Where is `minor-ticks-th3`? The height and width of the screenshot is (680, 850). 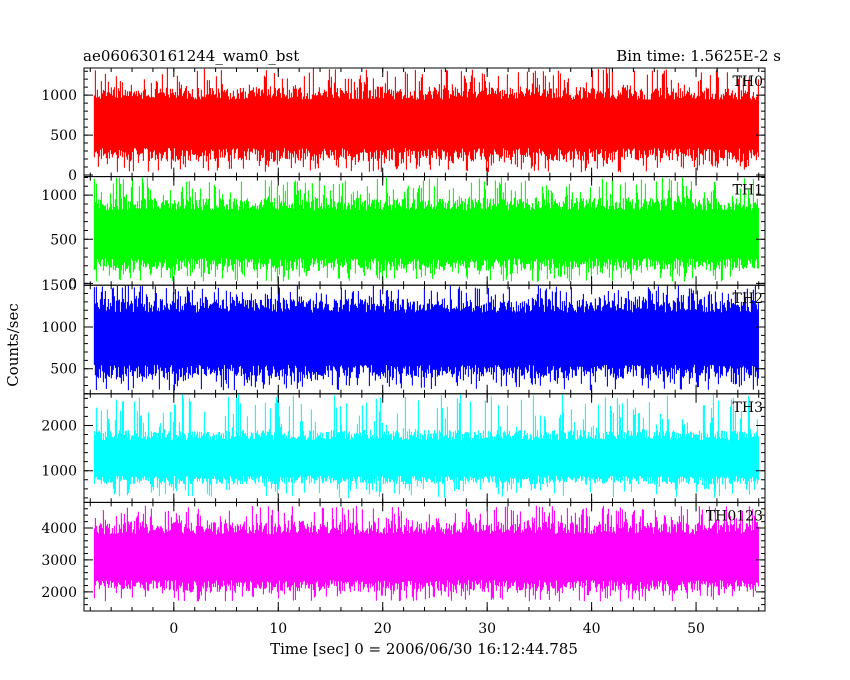 minor-ticks-th3 is located at coordinates (424, 448).